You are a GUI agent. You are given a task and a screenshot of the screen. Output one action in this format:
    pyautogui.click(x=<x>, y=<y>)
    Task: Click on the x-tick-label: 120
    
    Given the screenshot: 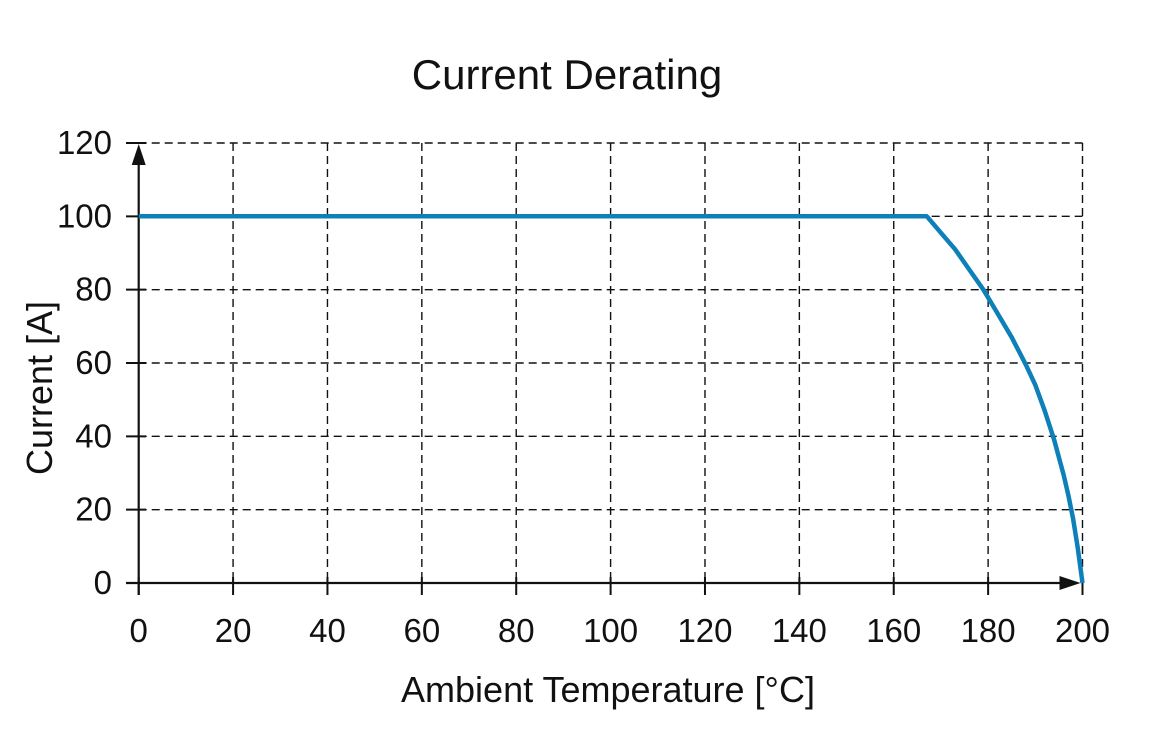 What is the action you would take?
    pyautogui.click(x=704, y=630)
    